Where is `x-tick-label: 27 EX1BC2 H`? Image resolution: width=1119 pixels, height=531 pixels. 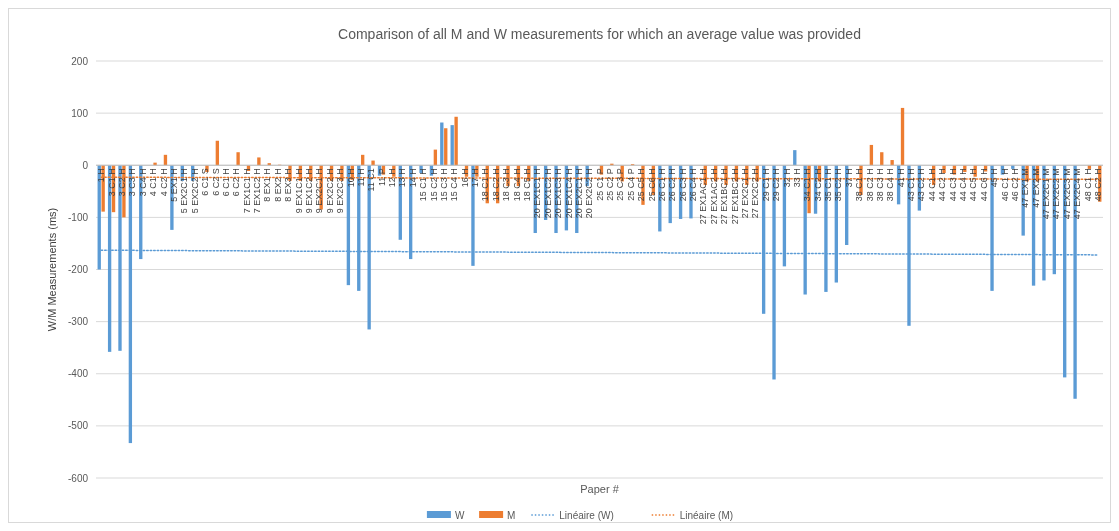 x-tick-label: 27 EX1BC2 H is located at coordinates (734, 196).